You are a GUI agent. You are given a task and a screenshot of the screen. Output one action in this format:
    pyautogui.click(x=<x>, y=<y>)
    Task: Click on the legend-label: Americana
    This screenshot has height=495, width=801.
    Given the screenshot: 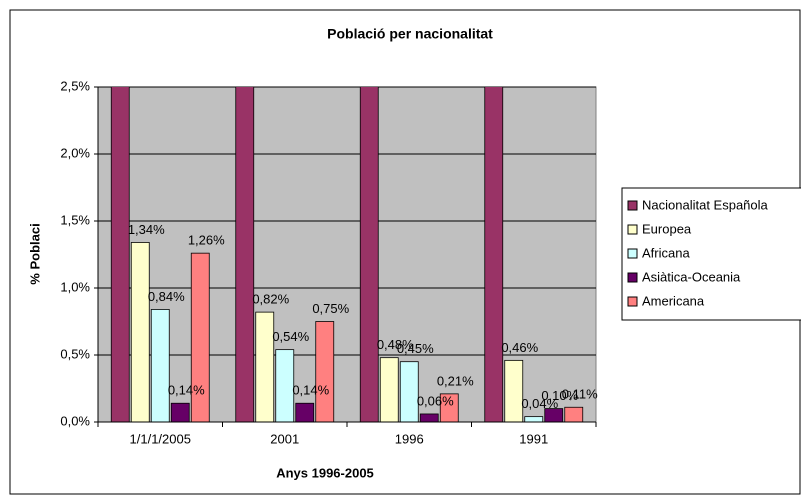 What is the action you would take?
    pyautogui.click(x=673, y=300)
    